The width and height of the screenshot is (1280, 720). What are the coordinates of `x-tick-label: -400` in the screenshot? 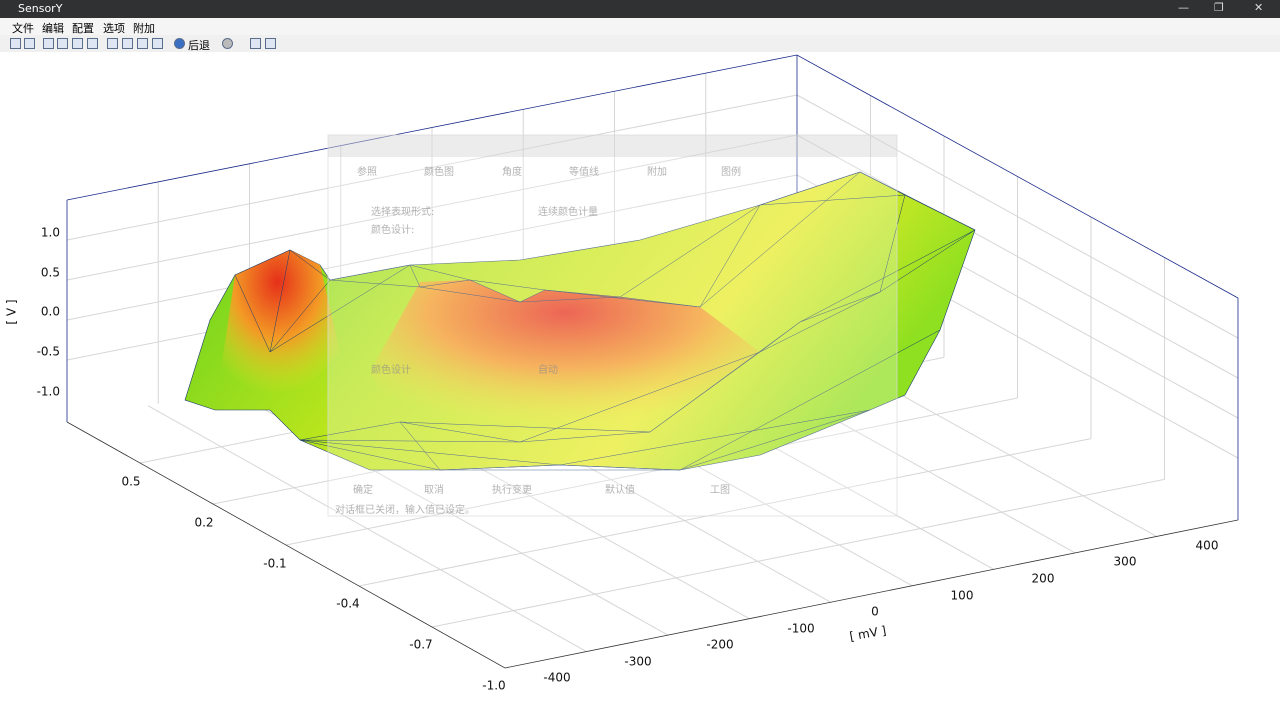 It's located at (556, 678).